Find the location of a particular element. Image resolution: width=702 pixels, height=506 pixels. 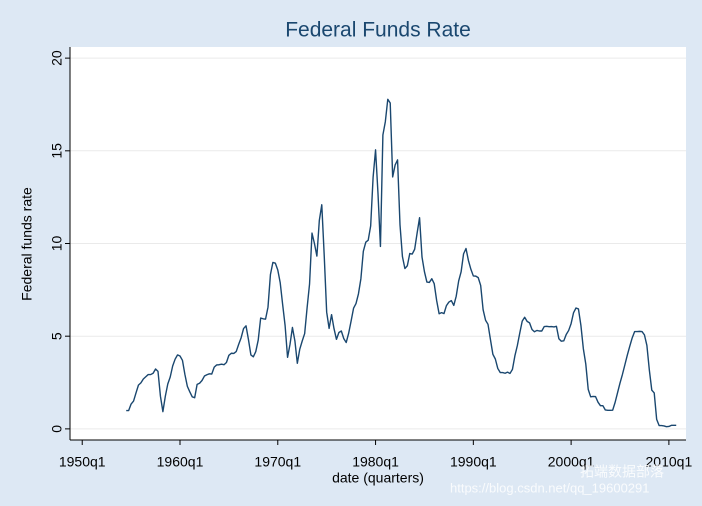

watermark-url: https://blog.csdn.net/qq_19600291 is located at coordinates (550, 487).